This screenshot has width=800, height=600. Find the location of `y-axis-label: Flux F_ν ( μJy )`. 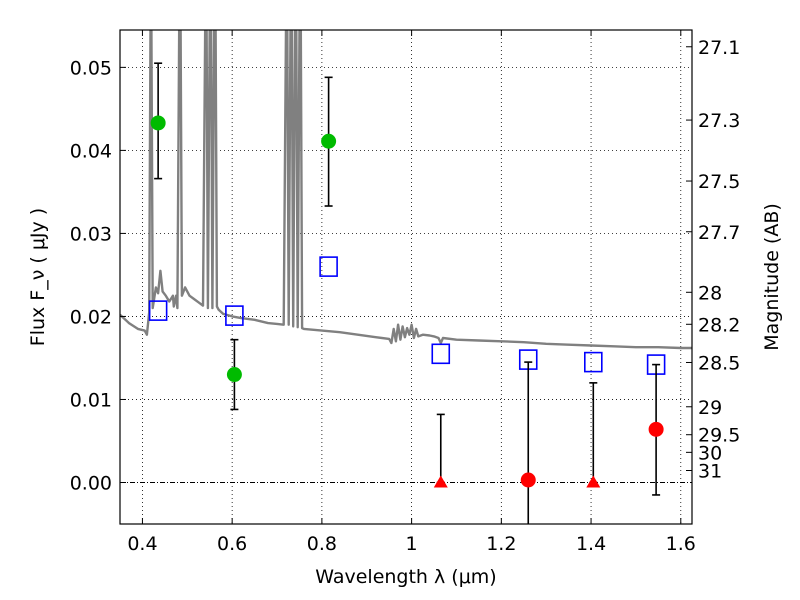

y-axis-label: Flux F_ν ( μJy ) is located at coordinates (38, 277).